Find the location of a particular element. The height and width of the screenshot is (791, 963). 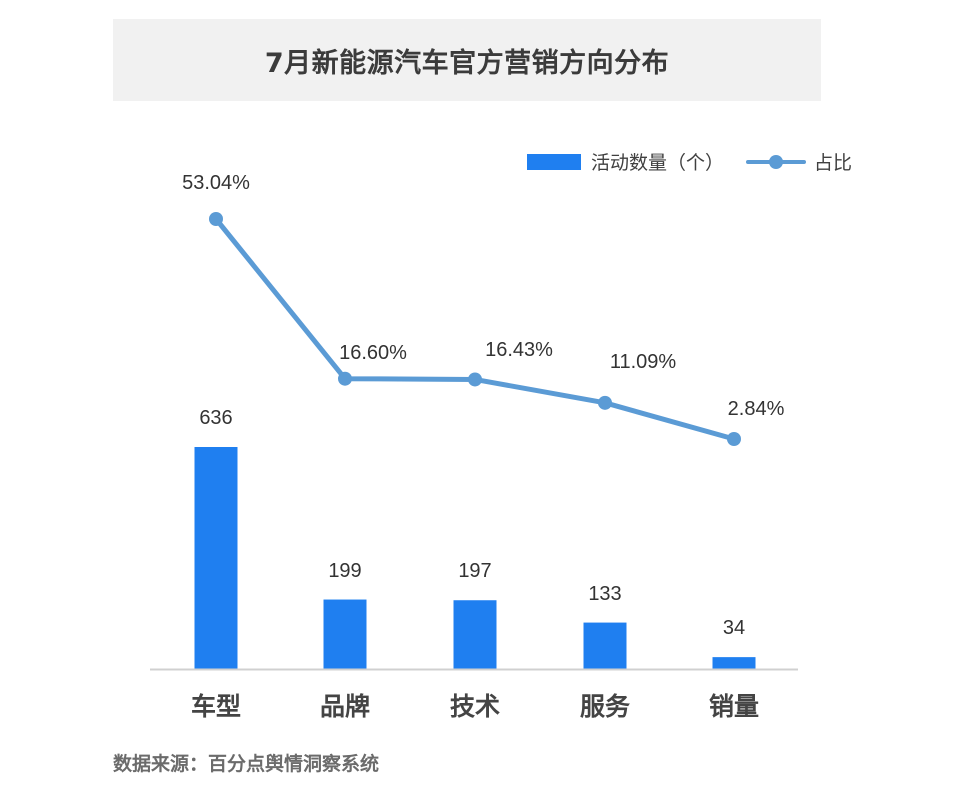

legend-bar-label: 活动数量（个） is located at coordinates (658, 163).